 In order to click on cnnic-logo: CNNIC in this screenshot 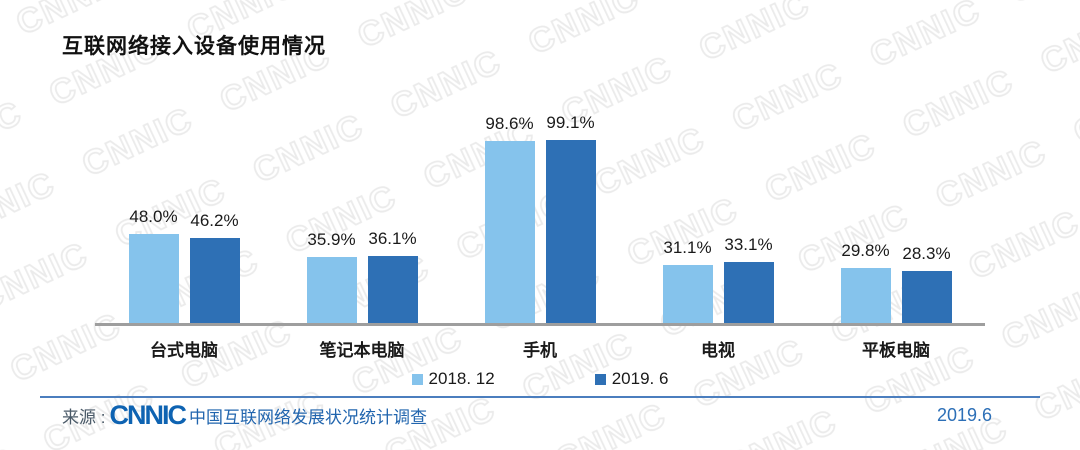, I will do `click(147, 415)`.